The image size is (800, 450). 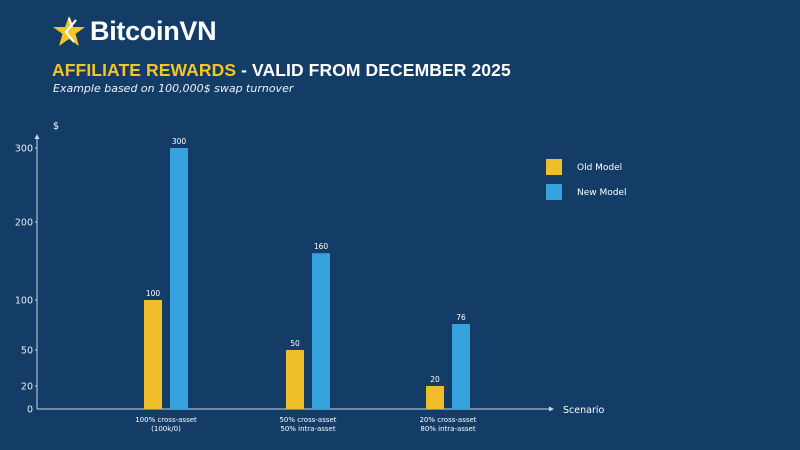 What do you see at coordinates (69, 31) in the screenshot?
I see `star-icon` at bounding box center [69, 31].